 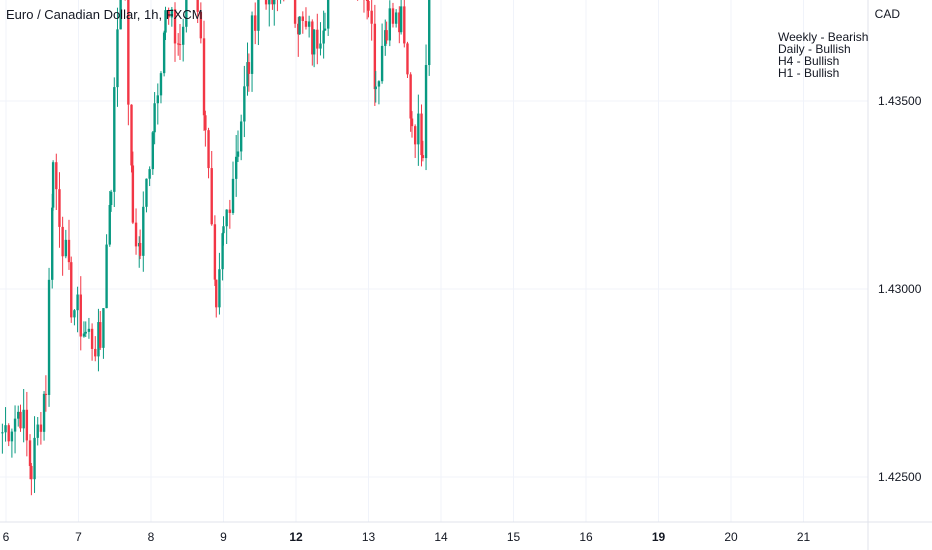 I want to click on x-tick-label: 9, so click(x=223, y=537).